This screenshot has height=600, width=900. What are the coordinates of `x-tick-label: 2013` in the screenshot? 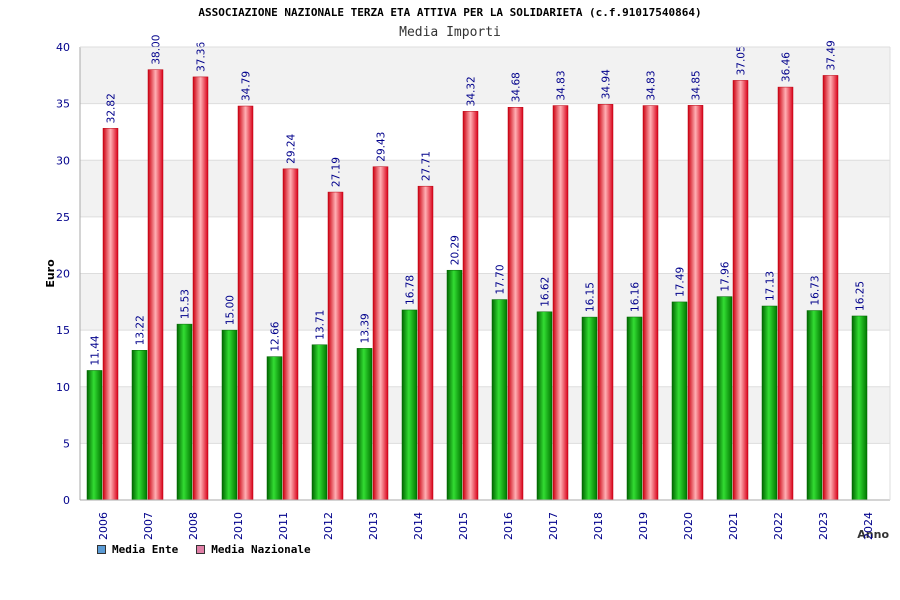 It's located at (373, 526).